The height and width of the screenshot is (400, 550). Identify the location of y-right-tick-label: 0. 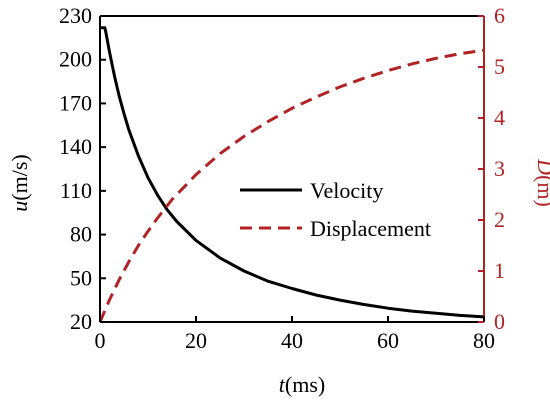
(499, 321).